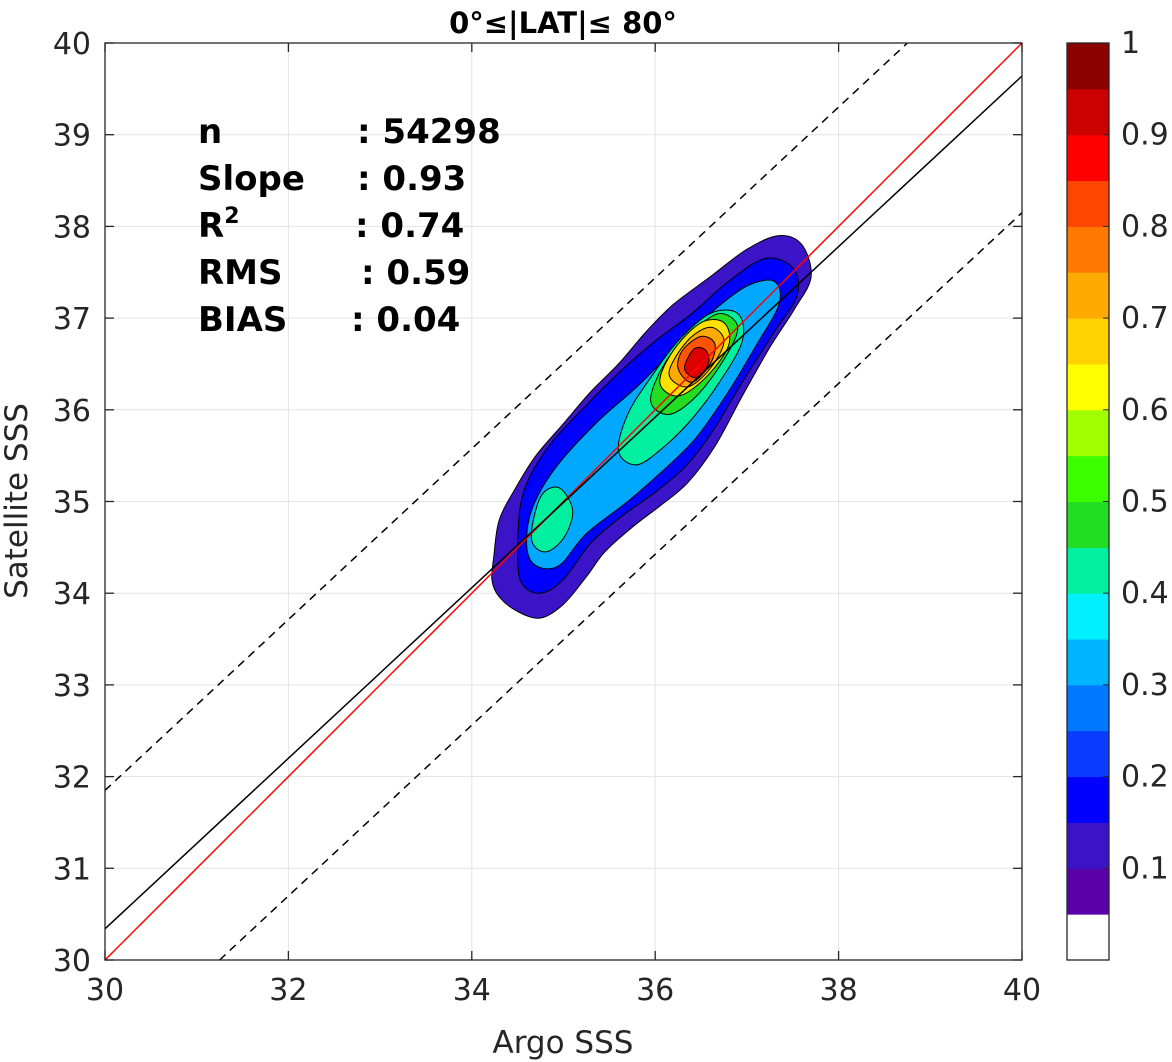 The image size is (1172, 1062). What do you see at coordinates (105, 990) in the screenshot?
I see `x-tick-label: 30` at bounding box center [105, 990].